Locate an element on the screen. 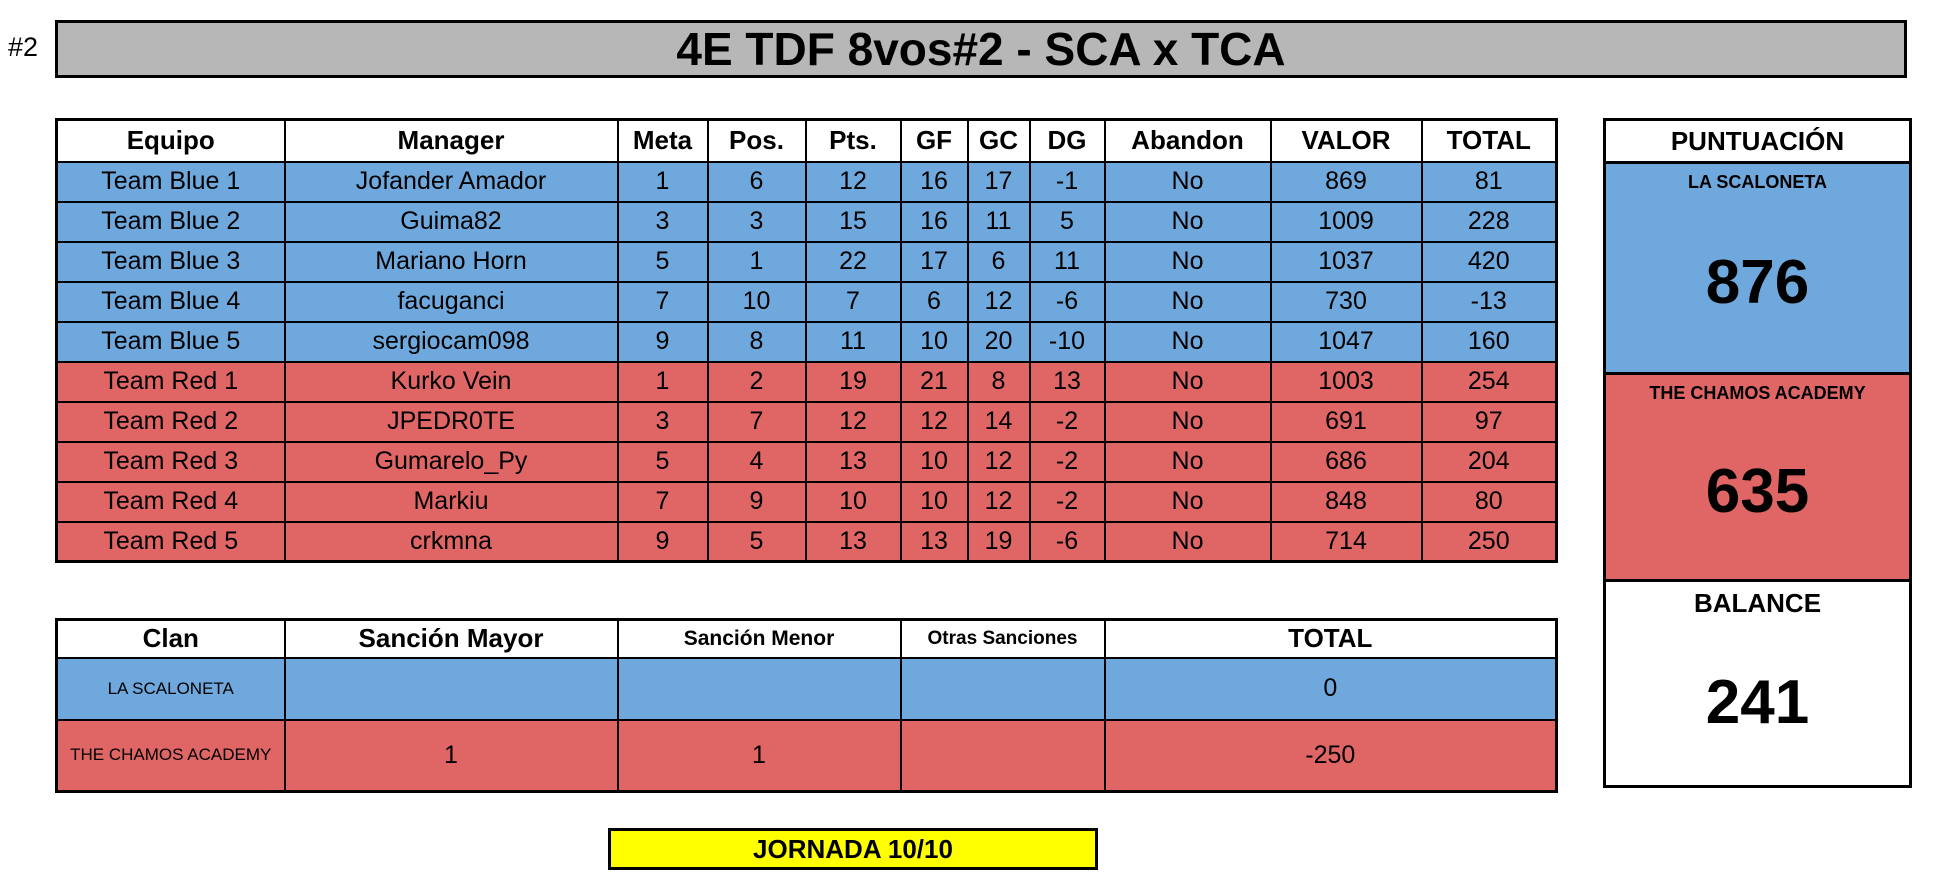 The width and height of the screenshot is (1960, 895). cell-gc: 19 is located at coordinates (998, 541).